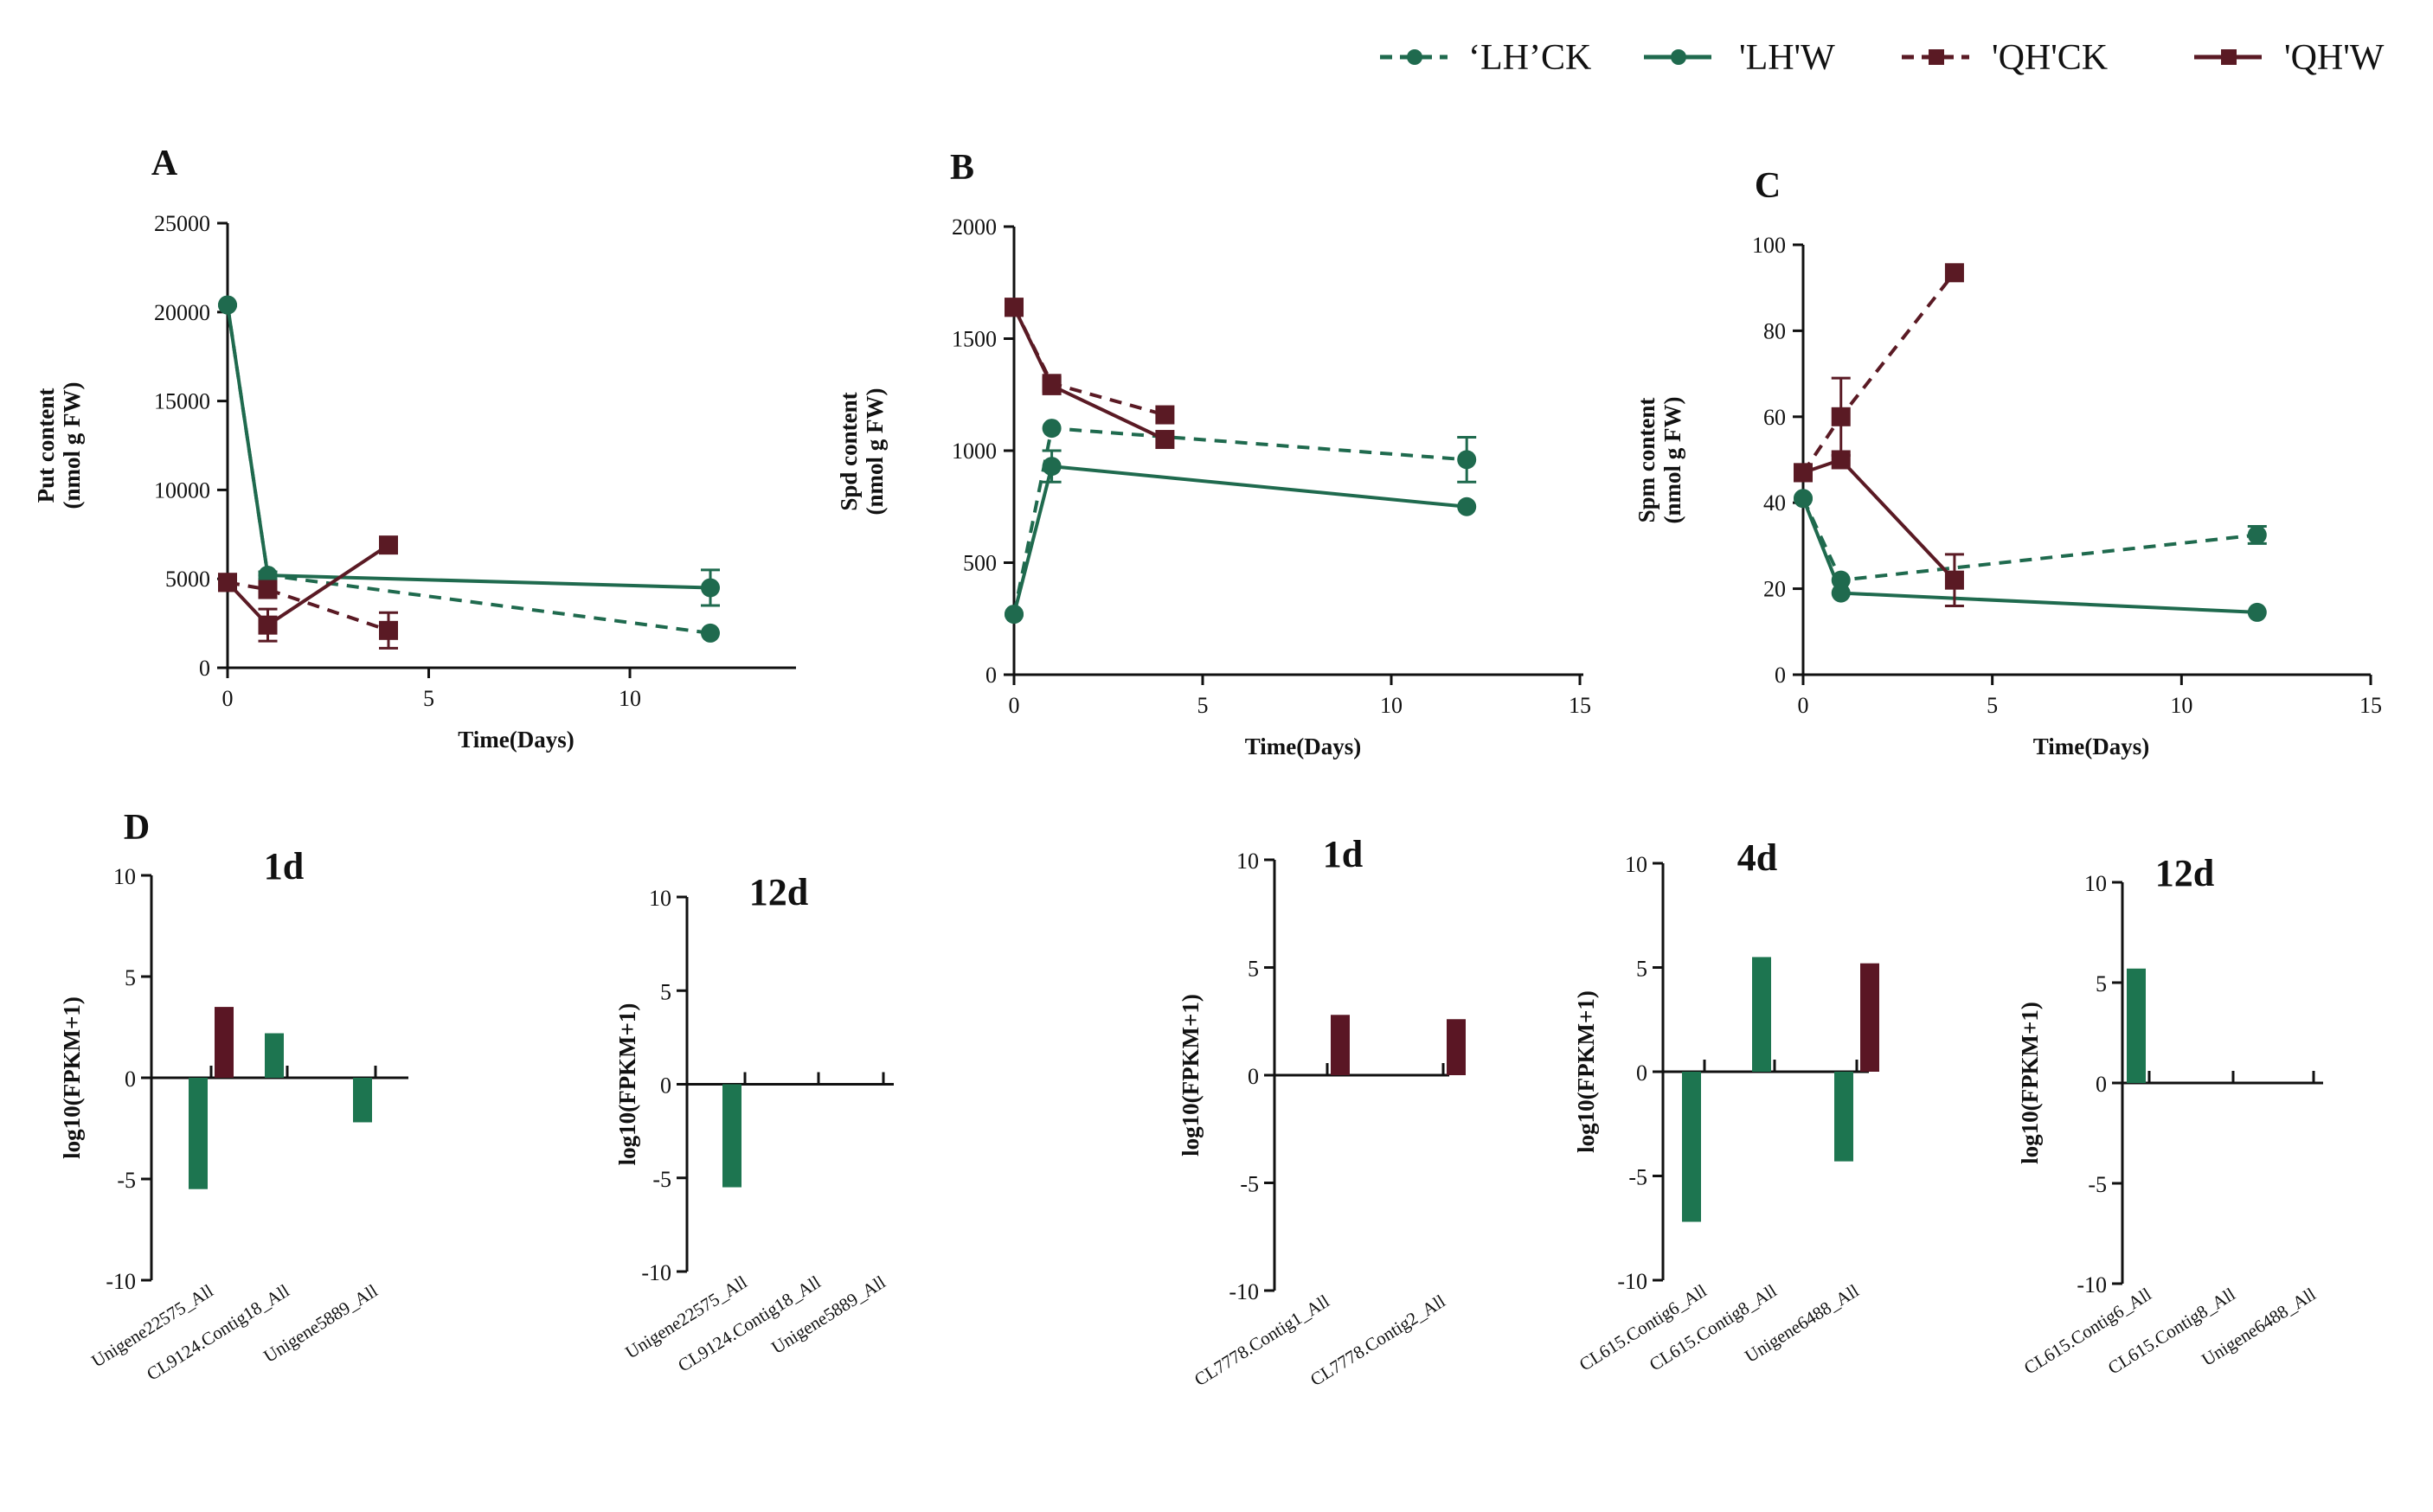  Describe the element at coordinates (1643, 1327) in the screenshot. I see `category-label: CL615.Contig6_All` at that location.